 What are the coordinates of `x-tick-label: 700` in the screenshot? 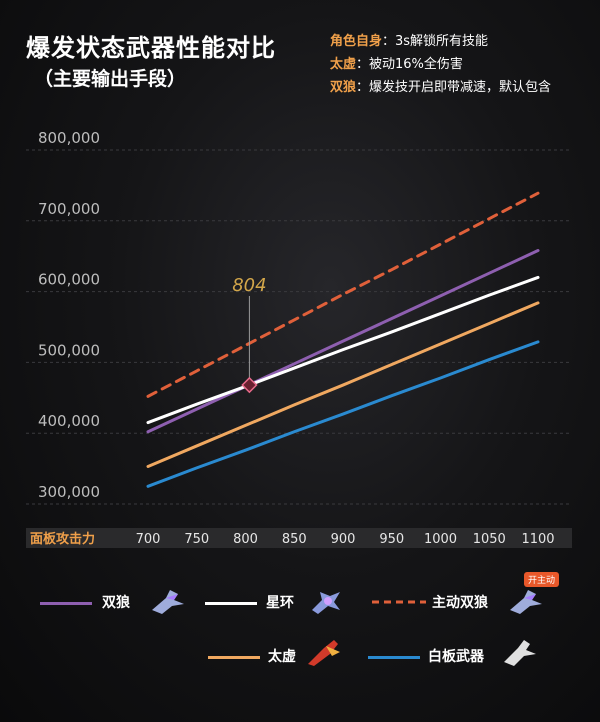 It's located at (148, 539).